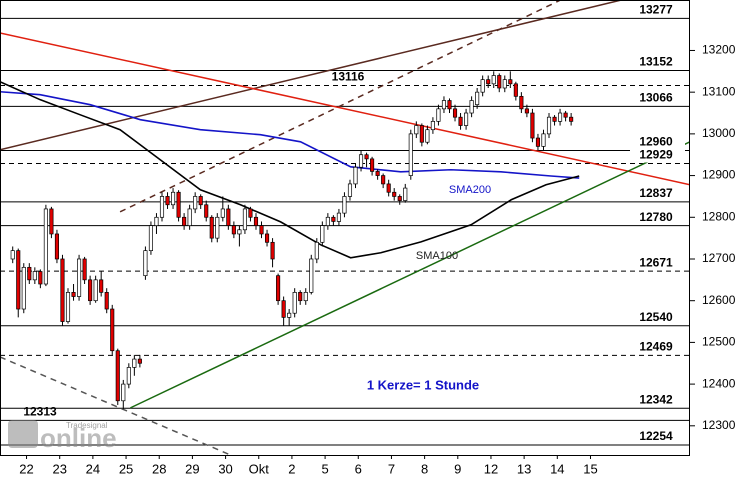 This screenshot has width=750, height=485. Describe the element at coordinates (656, 436) in the screenshot. I see `level-label: 12254` at that location.